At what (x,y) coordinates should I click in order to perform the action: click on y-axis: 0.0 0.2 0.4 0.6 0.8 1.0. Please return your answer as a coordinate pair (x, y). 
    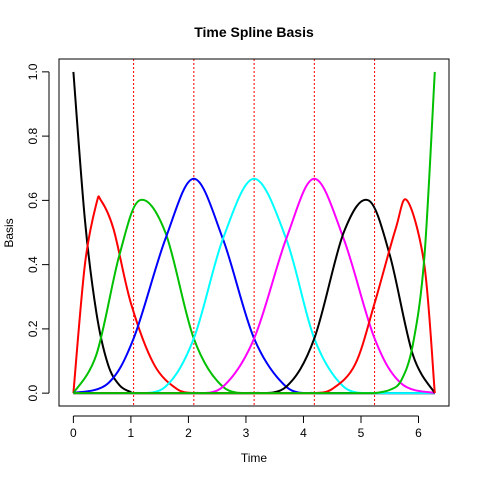
    Looking at the image, I should click on (38, 232).